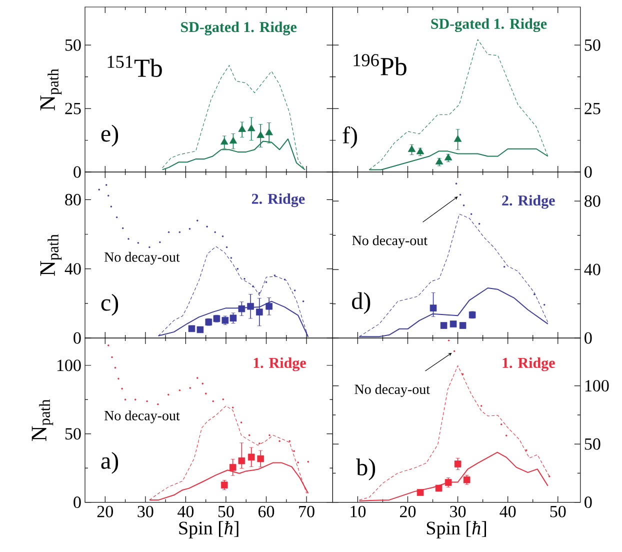 The width and height of the screenshot is (622, 552). What do you see at coordinates (109, 135) in the screenshot?
I see `annotation: e)` at bounding box center [109, 135].